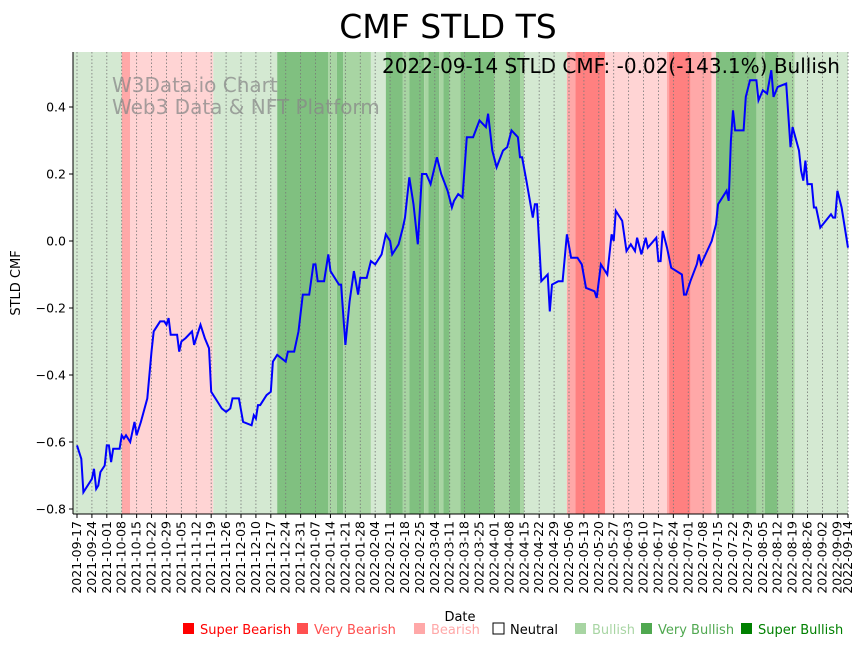 Image resolution: width=867 pixels, height=650 pixels. I want to click on x-tick-label: 2022-04-08, so click(508, 557).